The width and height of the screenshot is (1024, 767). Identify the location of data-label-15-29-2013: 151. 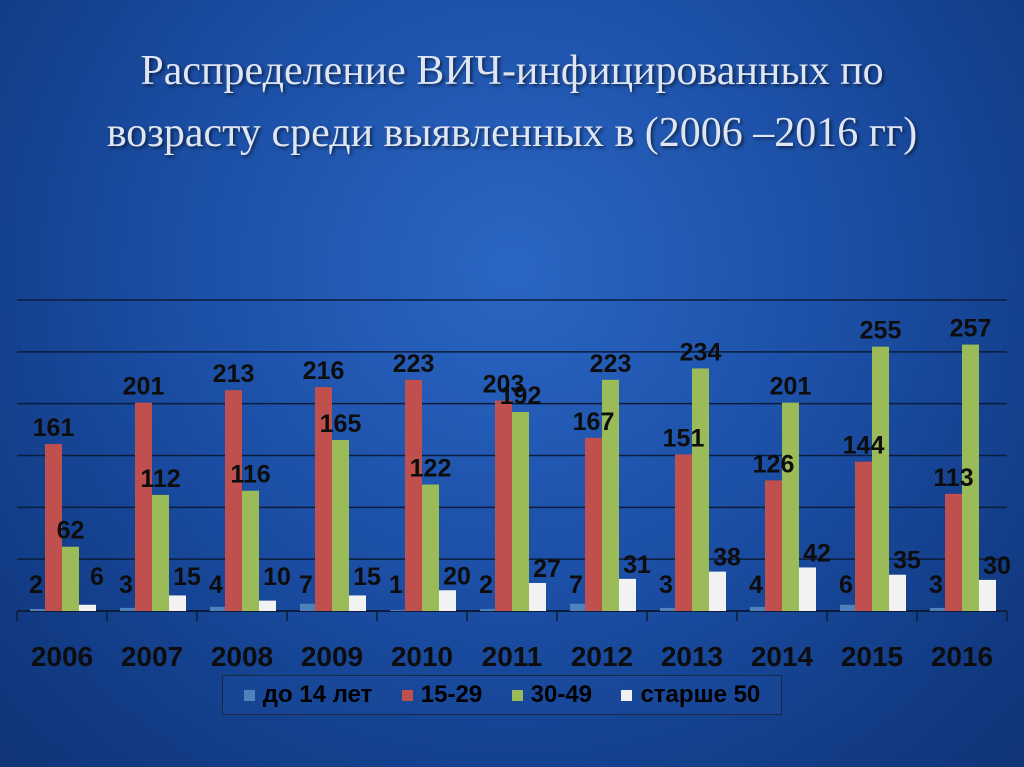
(684, 438).